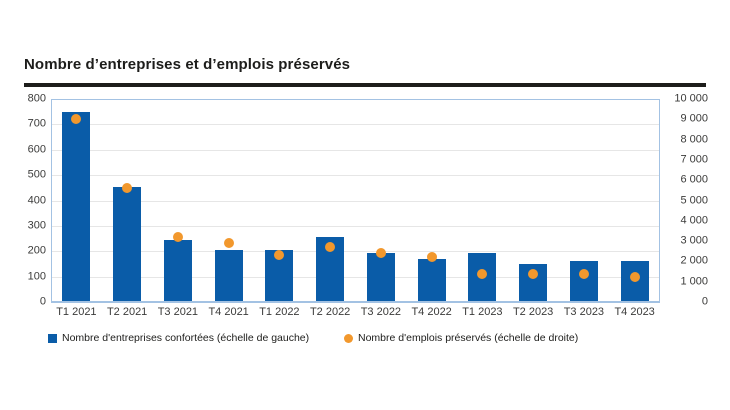 This screenshot has height=410, width=730. What do you see at coordinates (76, 119) in the screenshot?
I see `dot-T1-2021` at bounding box center [76, 119].